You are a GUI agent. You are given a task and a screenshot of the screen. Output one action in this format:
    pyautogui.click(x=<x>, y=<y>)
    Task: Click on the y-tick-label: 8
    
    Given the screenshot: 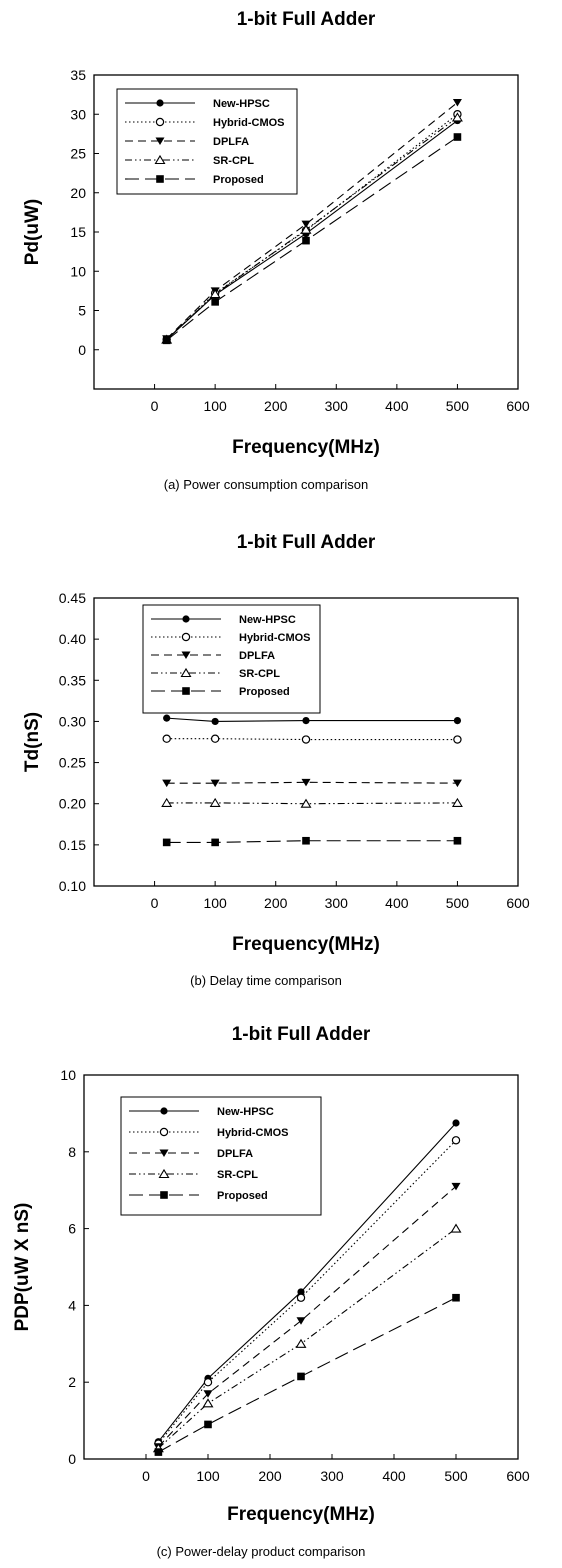 What is the action you would take?
    pyautogui.click(x=72, y=1152)
    